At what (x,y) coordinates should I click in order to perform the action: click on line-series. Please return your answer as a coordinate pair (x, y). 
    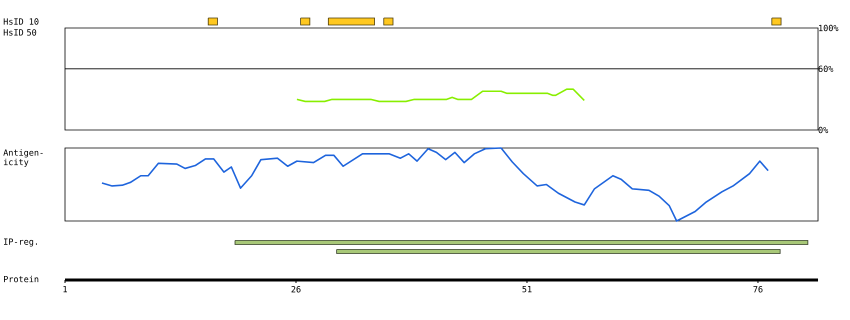
    Looking at the image, I should click on (441, 95).